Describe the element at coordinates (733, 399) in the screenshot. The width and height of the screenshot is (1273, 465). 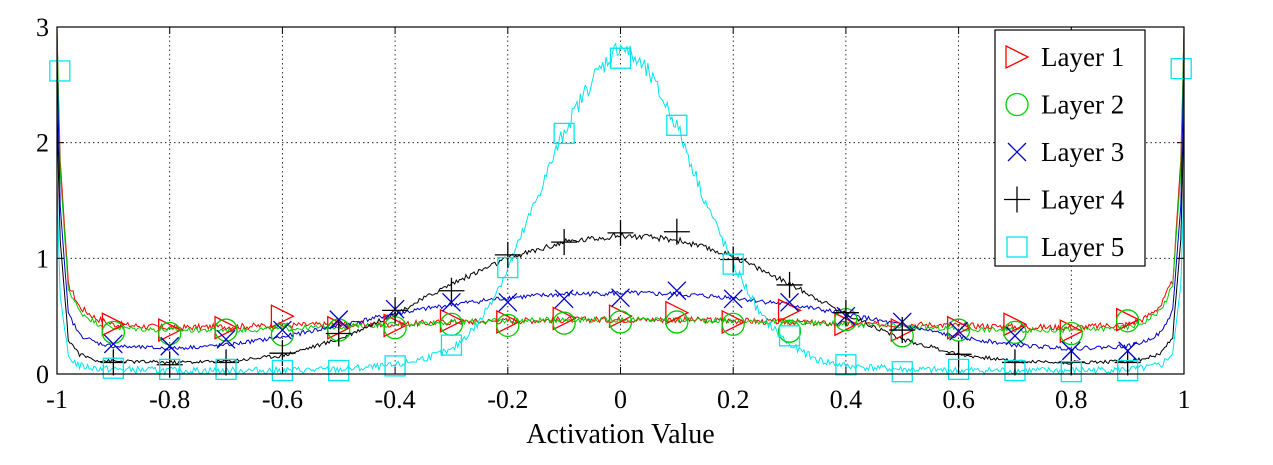
I see `x-tick-label: 0.2` at that location.